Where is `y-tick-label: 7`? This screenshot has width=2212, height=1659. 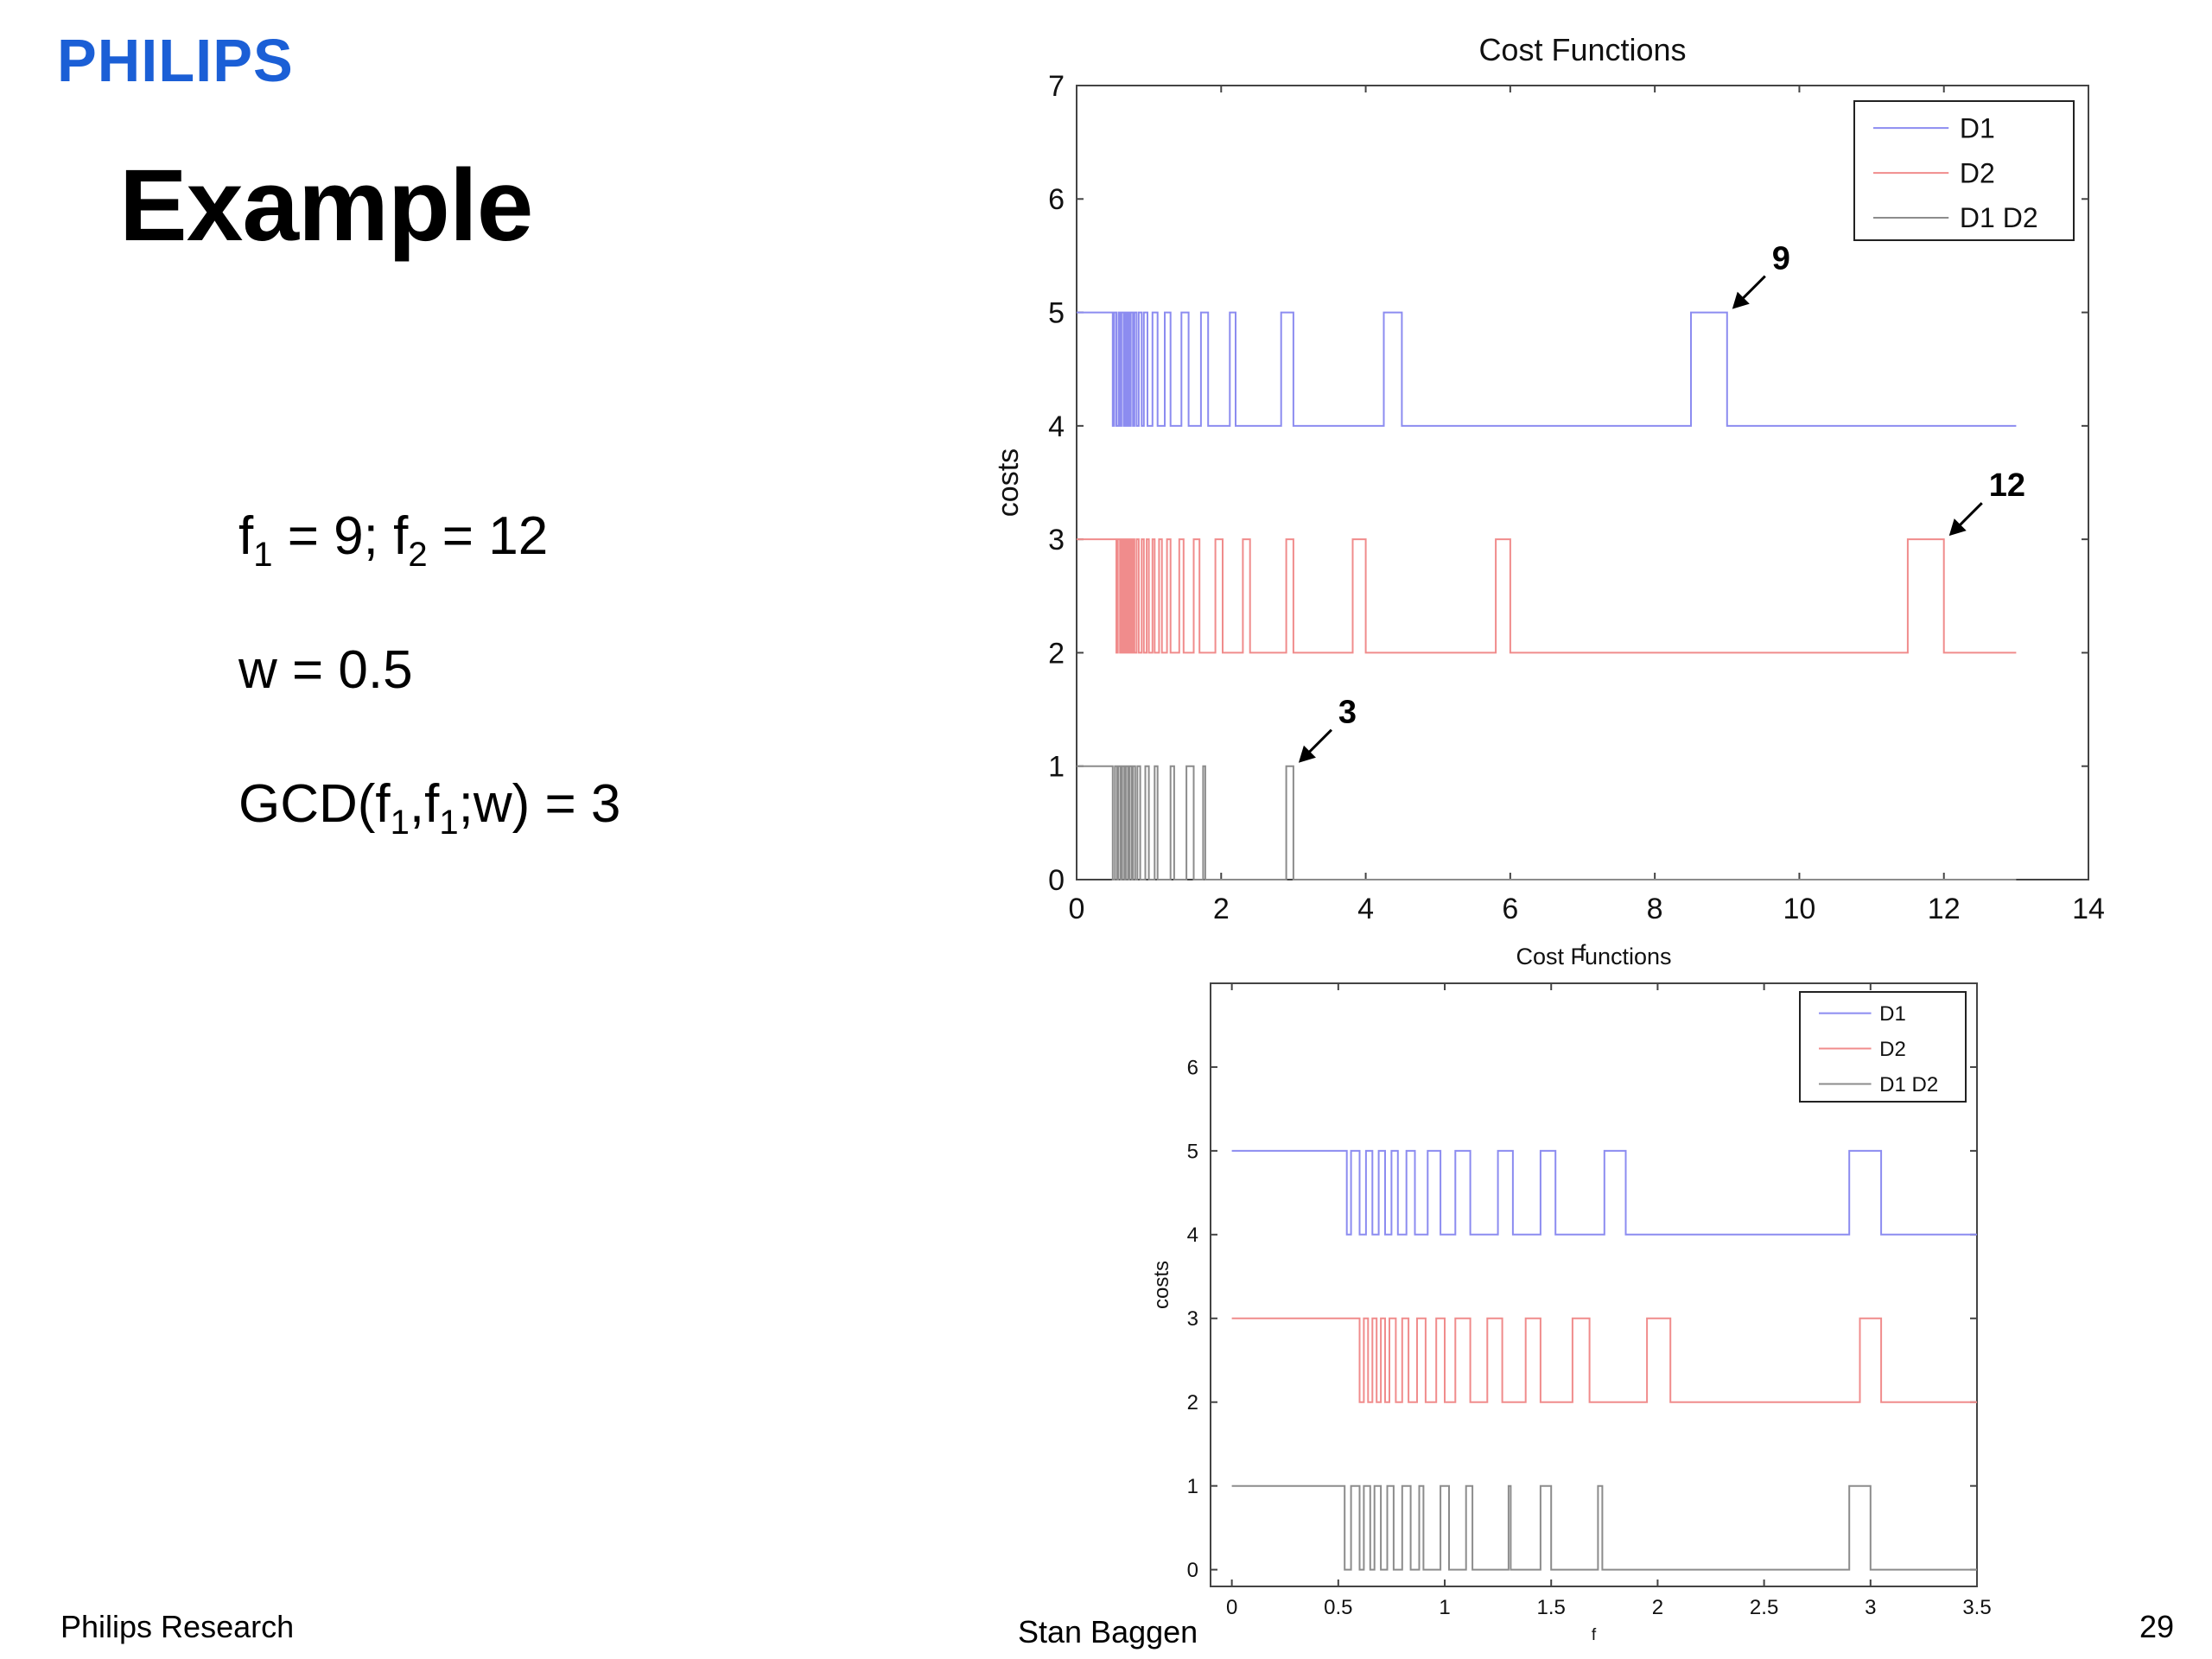
y-tick-label: 7 is located at coordinates (1056, 86).